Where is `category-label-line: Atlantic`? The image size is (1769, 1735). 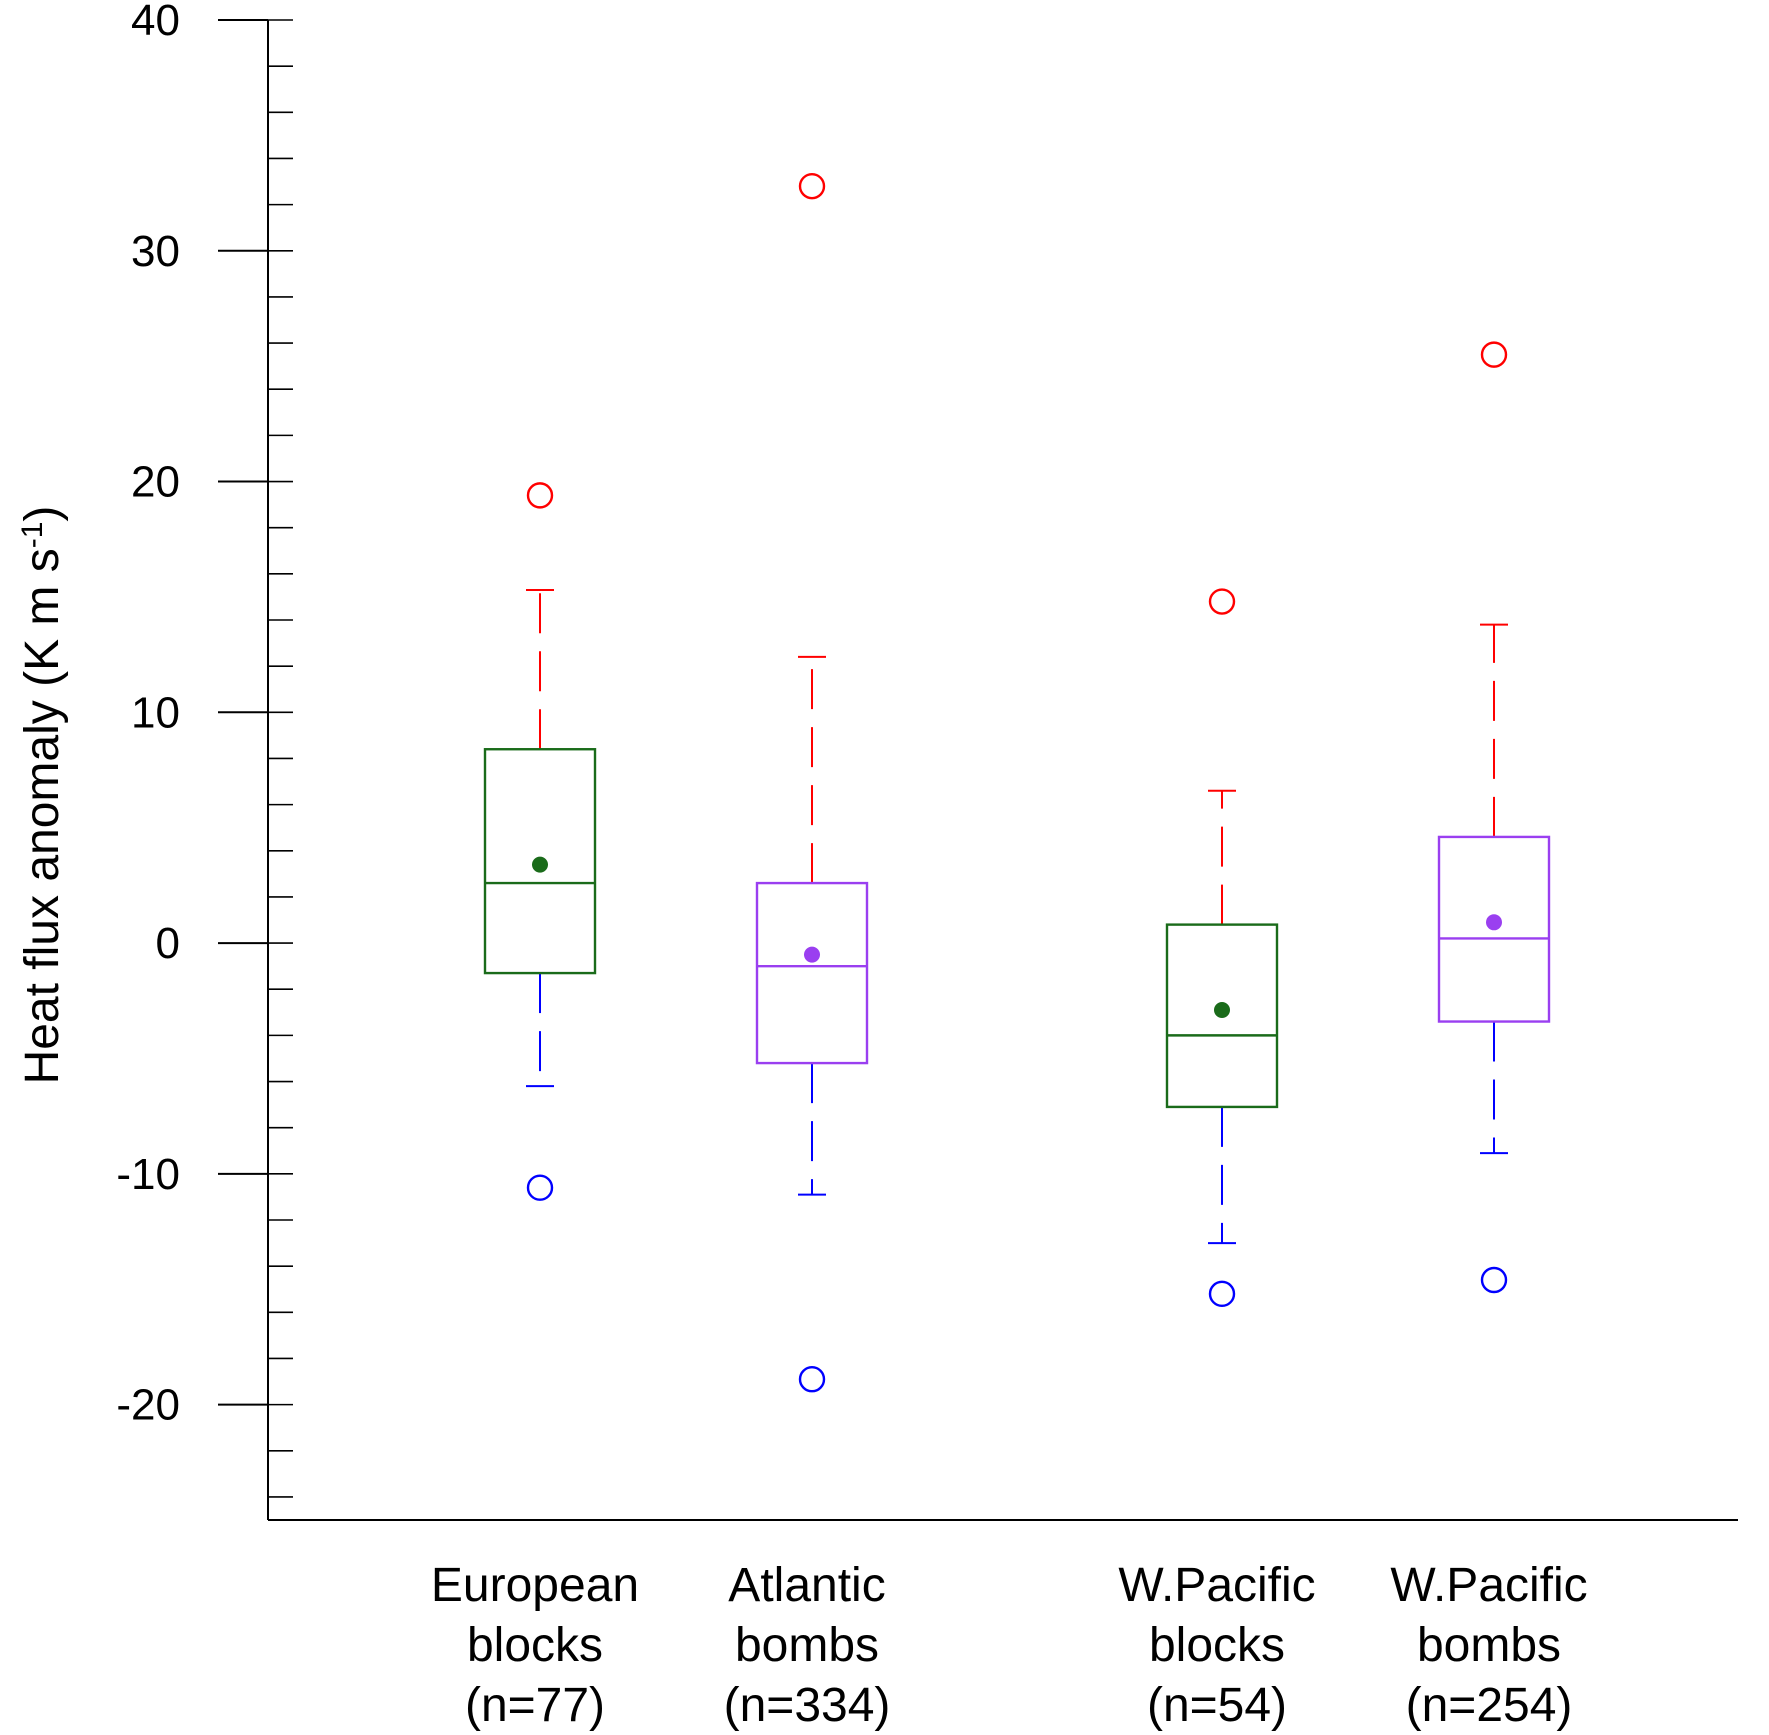
category-label-line: Atlantic is located at coordinates (806, 1585).